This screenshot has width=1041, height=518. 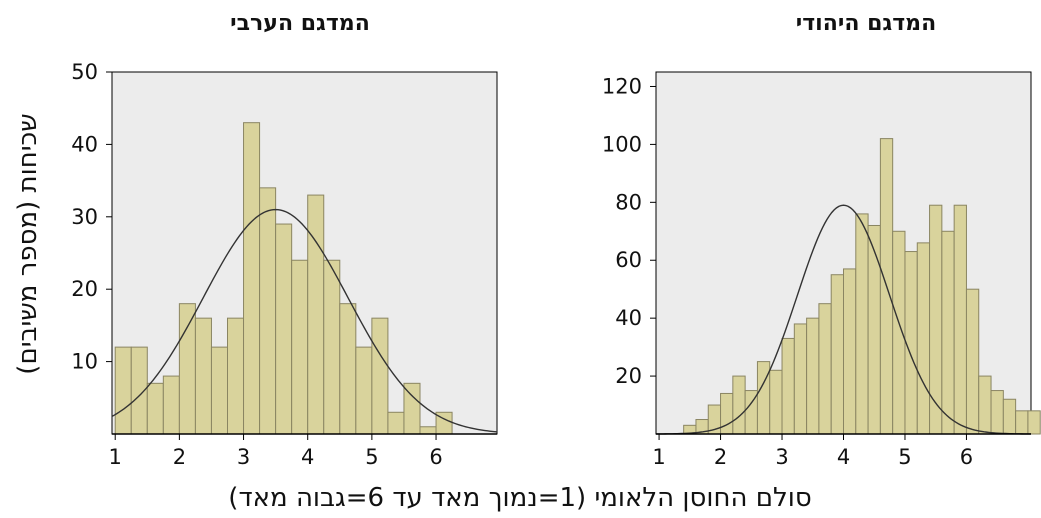 What do you see at coordinates (866, 23) in the screenshot?
I see `chart-title-jewish: המדגם היהודי` at bounding box center [866, 23].